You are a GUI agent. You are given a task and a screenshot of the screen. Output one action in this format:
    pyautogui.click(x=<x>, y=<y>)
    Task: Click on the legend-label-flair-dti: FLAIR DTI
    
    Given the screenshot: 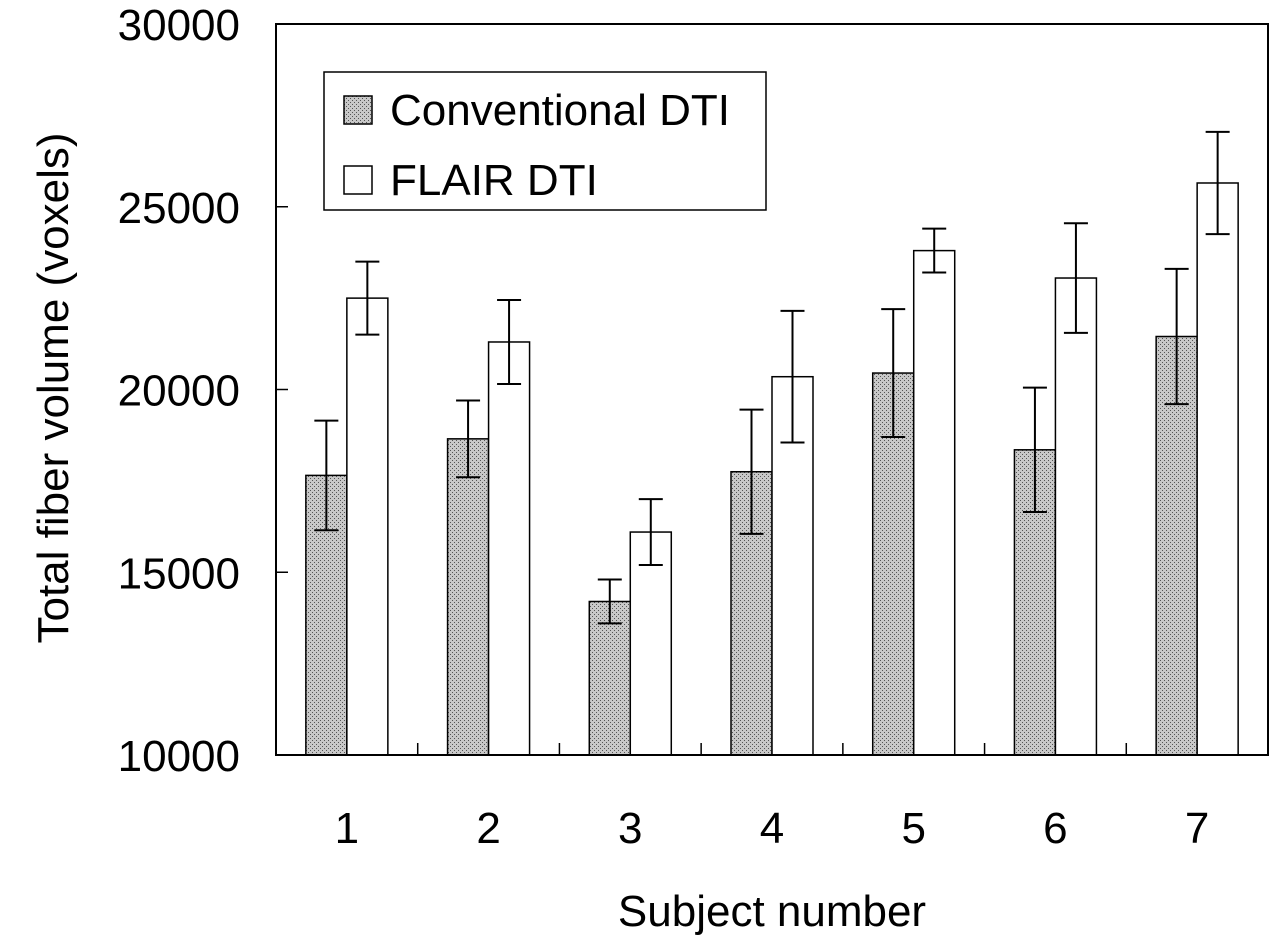 What is the action you would take?
    pyautogui.click(x=494, y=180)
    